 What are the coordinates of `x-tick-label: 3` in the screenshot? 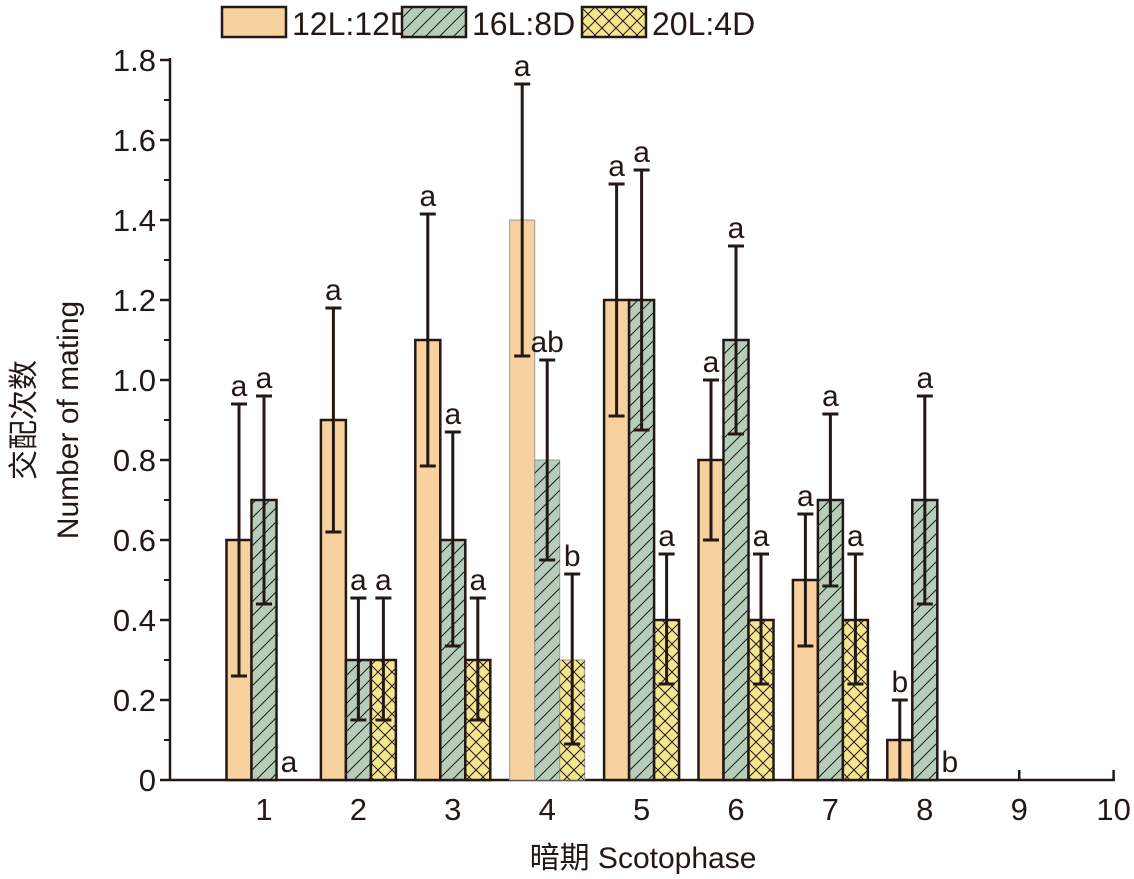 It's located at (452, 809).